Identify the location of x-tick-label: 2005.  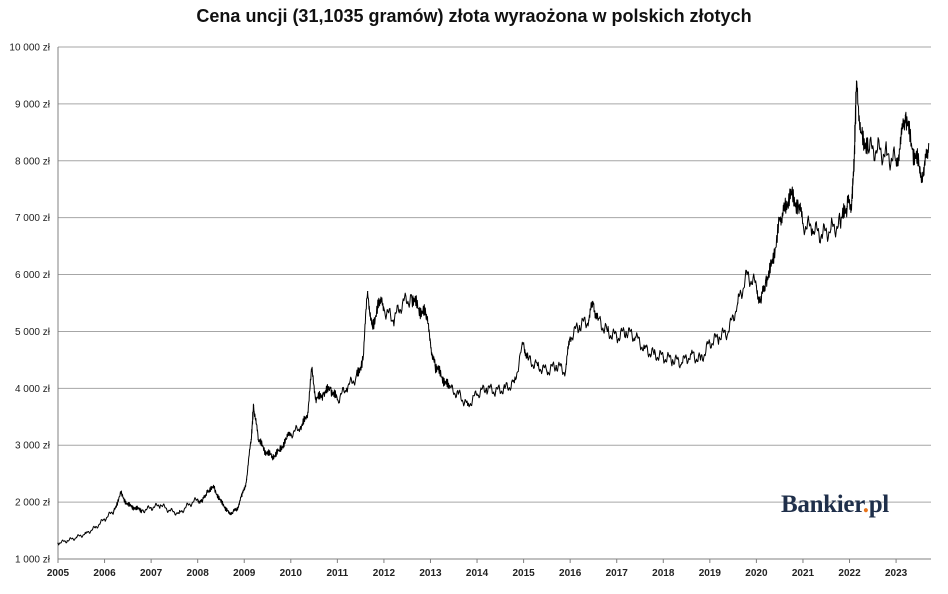
(58, 573).